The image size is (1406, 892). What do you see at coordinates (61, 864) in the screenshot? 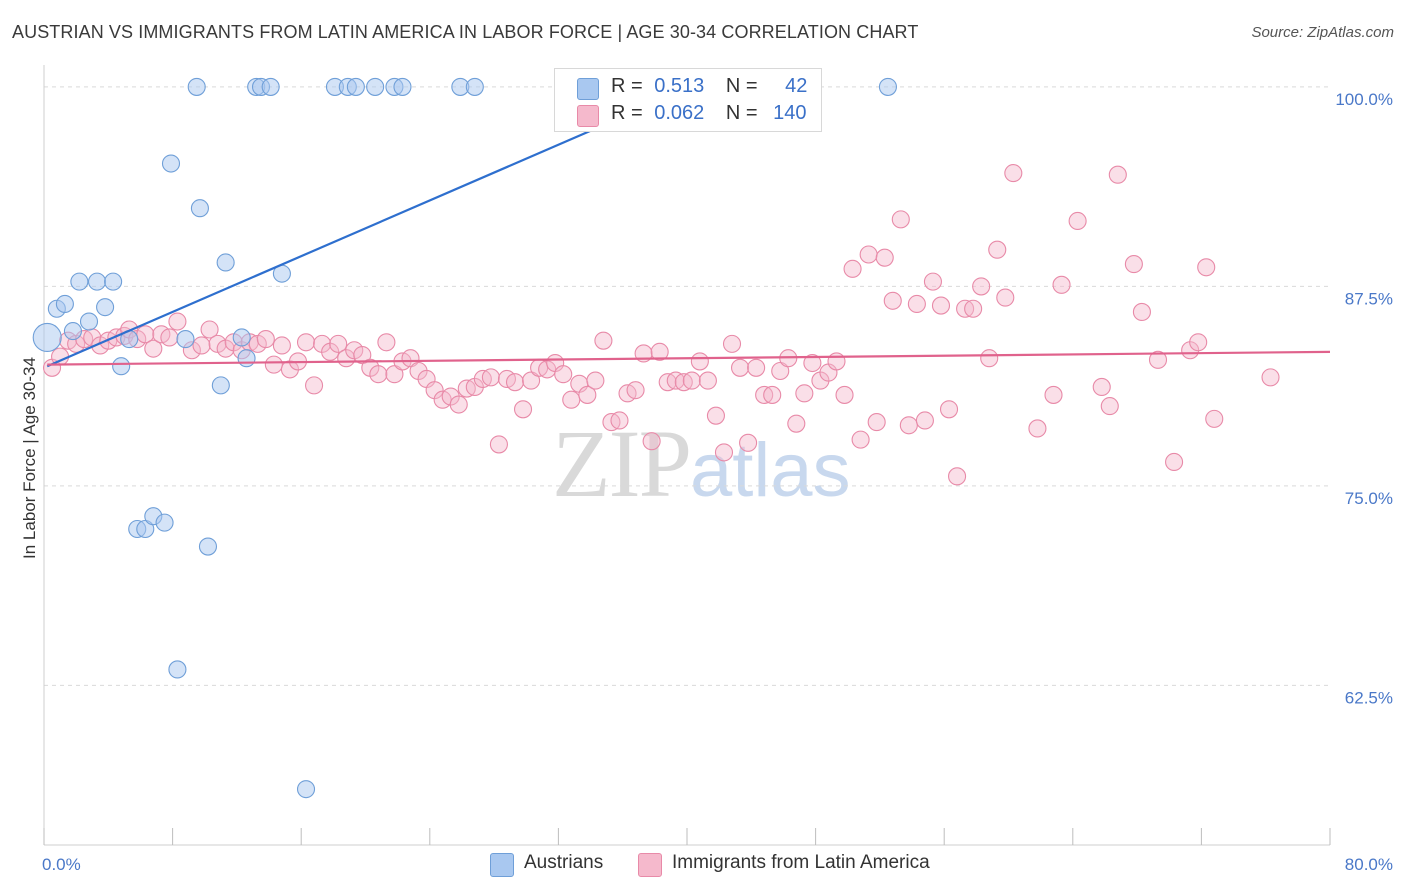
I see `x-tick-label-min: 0.0%` at bounding box center [61, 864].